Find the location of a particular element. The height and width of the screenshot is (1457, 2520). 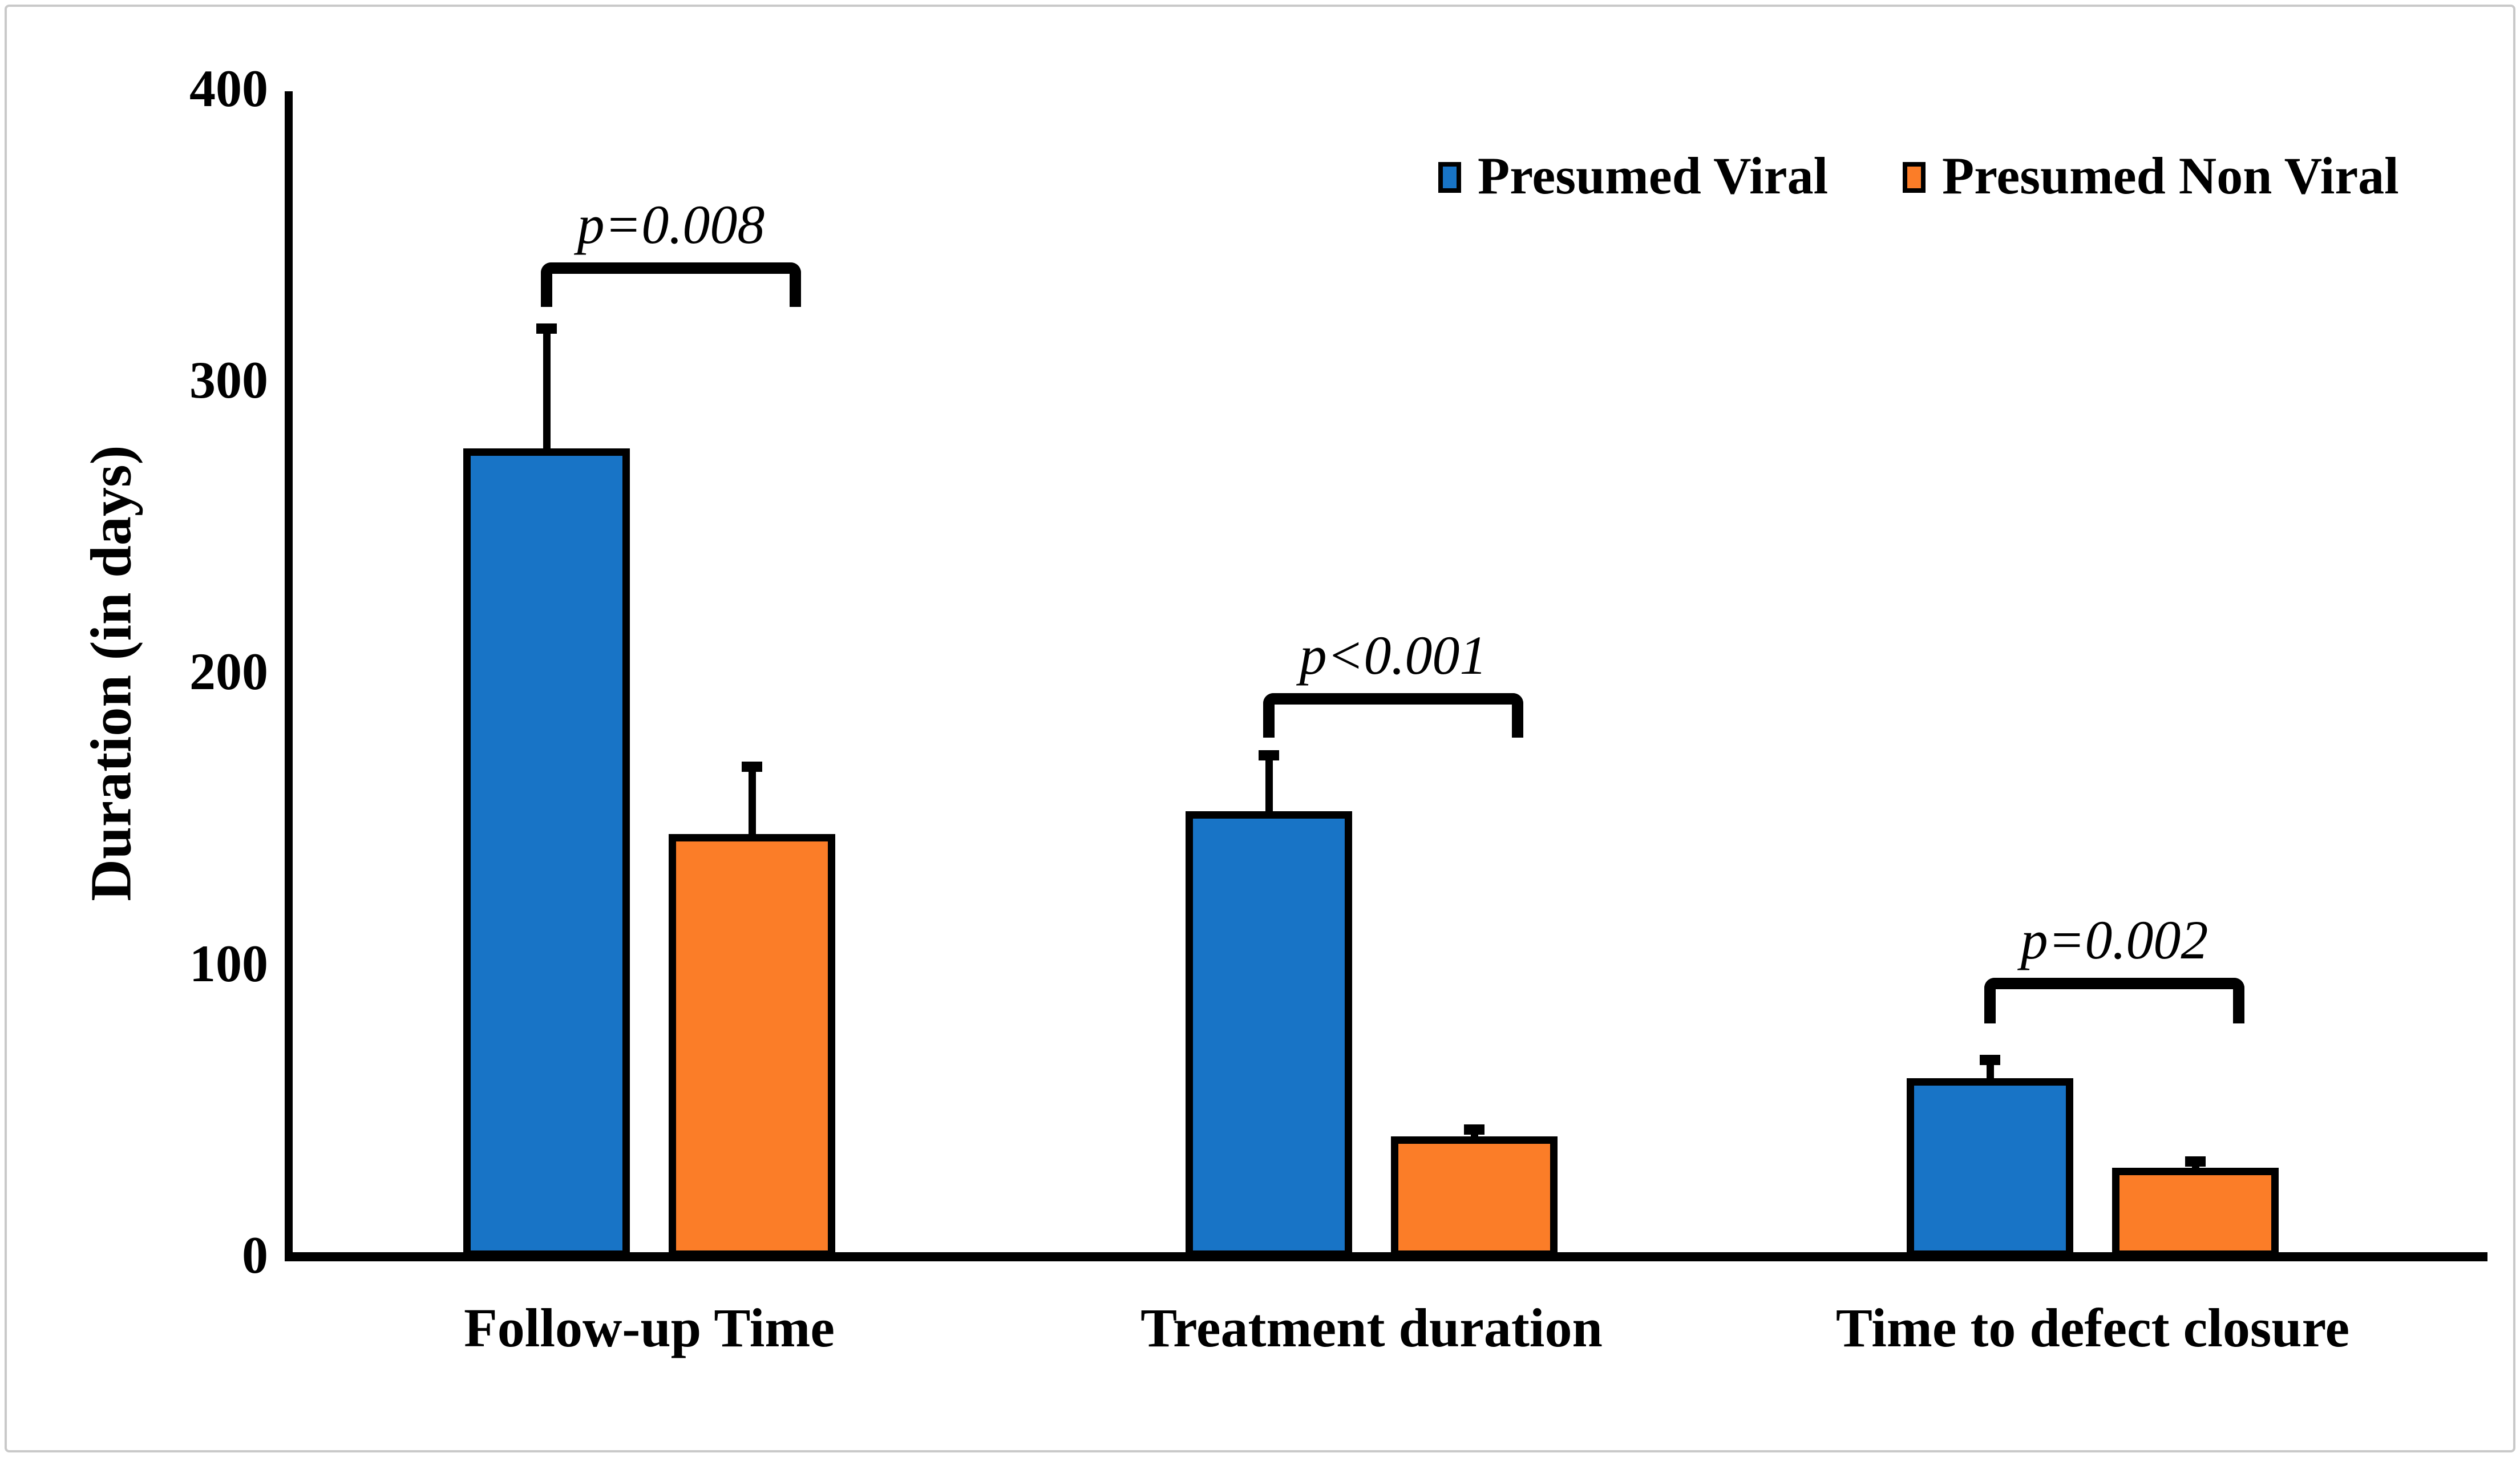

error-bar-stem-presumed-non-viral-time-to-defect-closure is located at coordinates (2195, 1168).